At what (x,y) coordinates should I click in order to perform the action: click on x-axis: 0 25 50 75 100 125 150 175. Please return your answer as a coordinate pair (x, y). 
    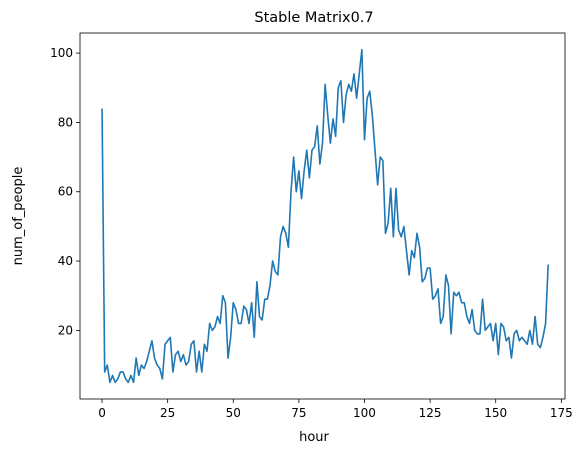
    Looking at the image, I should click on (335, 409).